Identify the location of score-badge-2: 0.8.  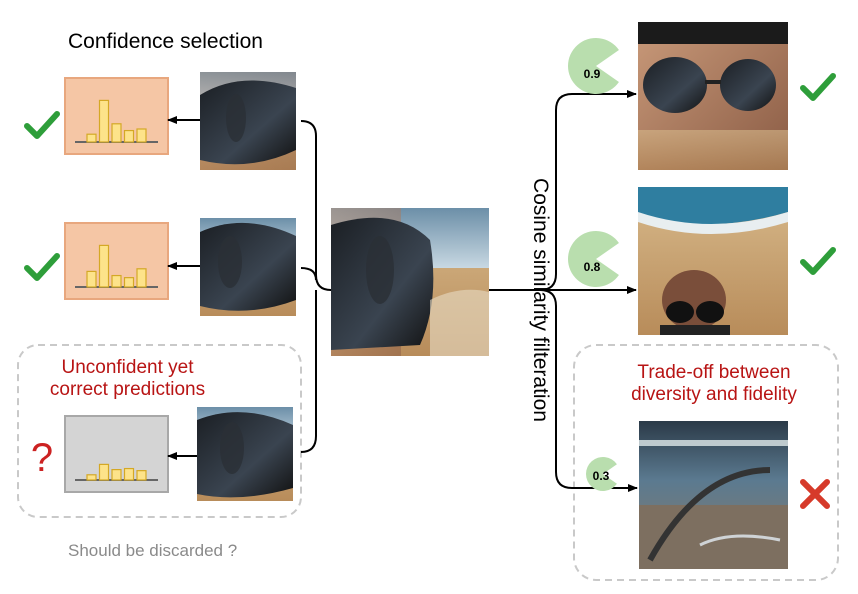
(593, 258).